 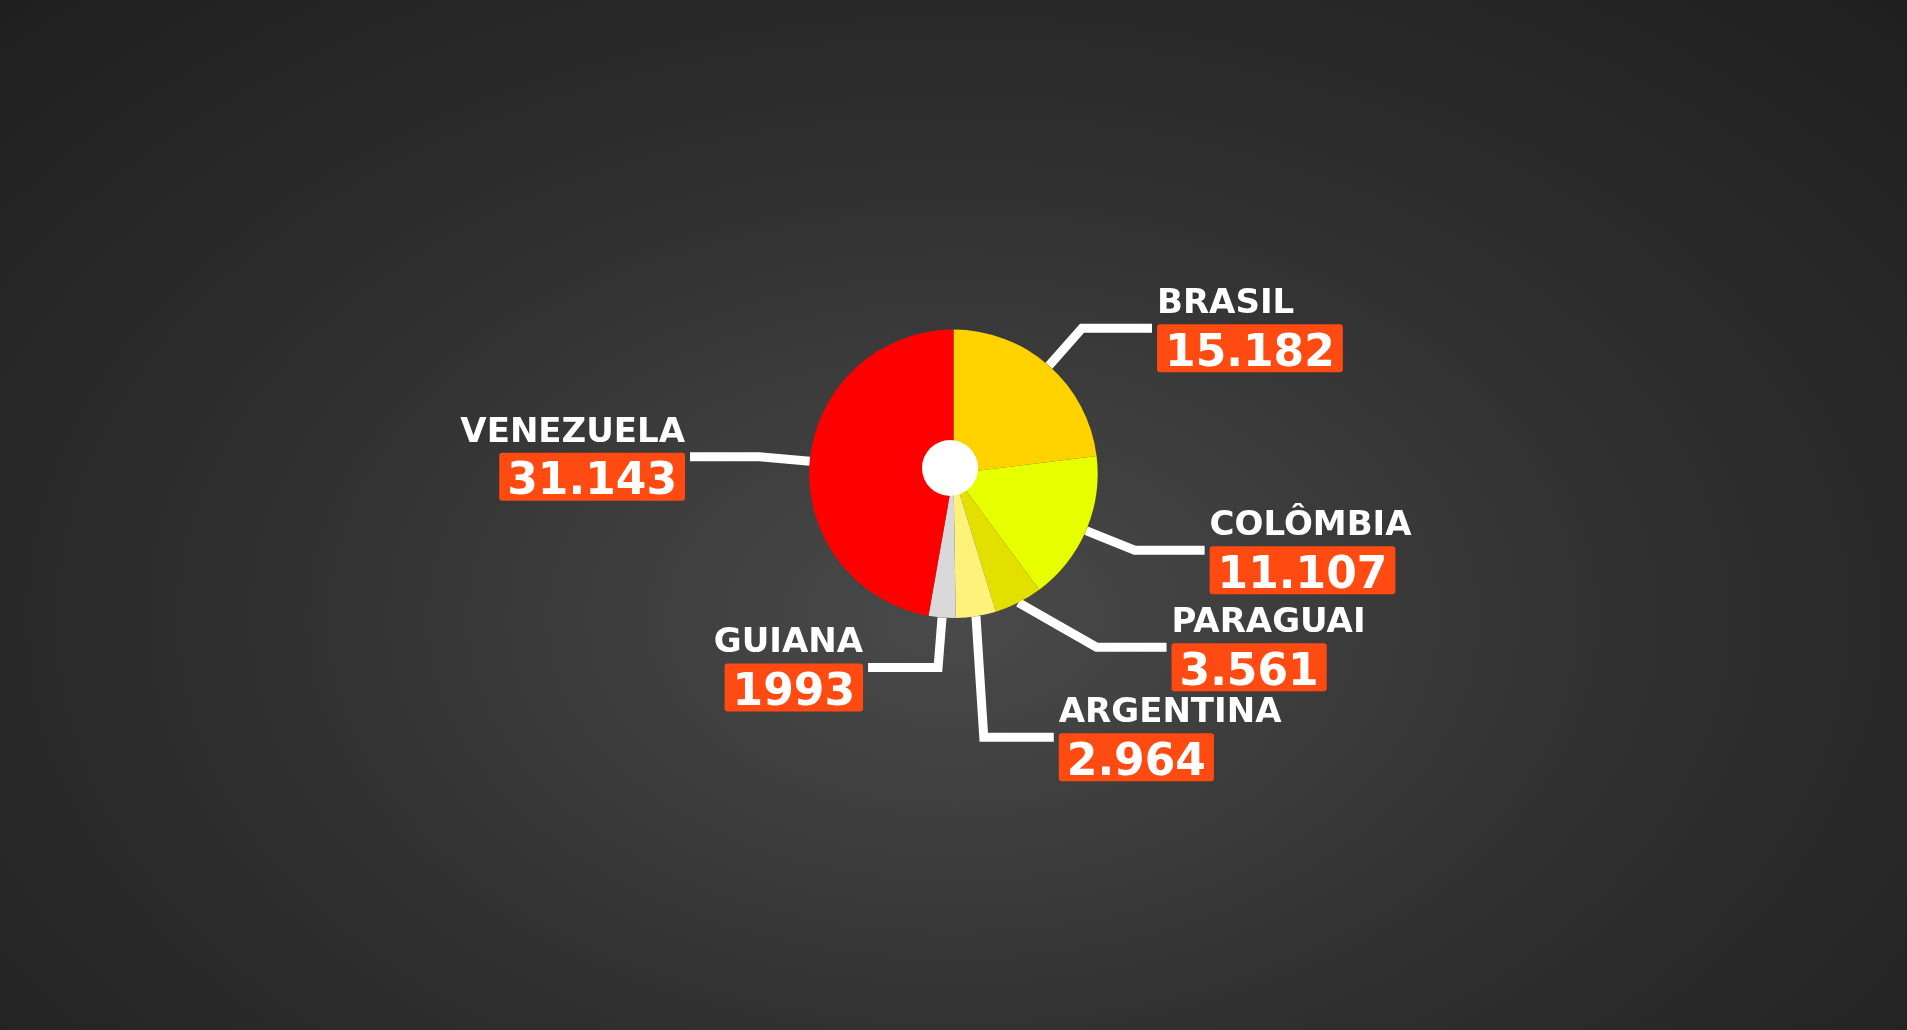 I want to click on data-label: 31.143, so click(x=592, y=479).